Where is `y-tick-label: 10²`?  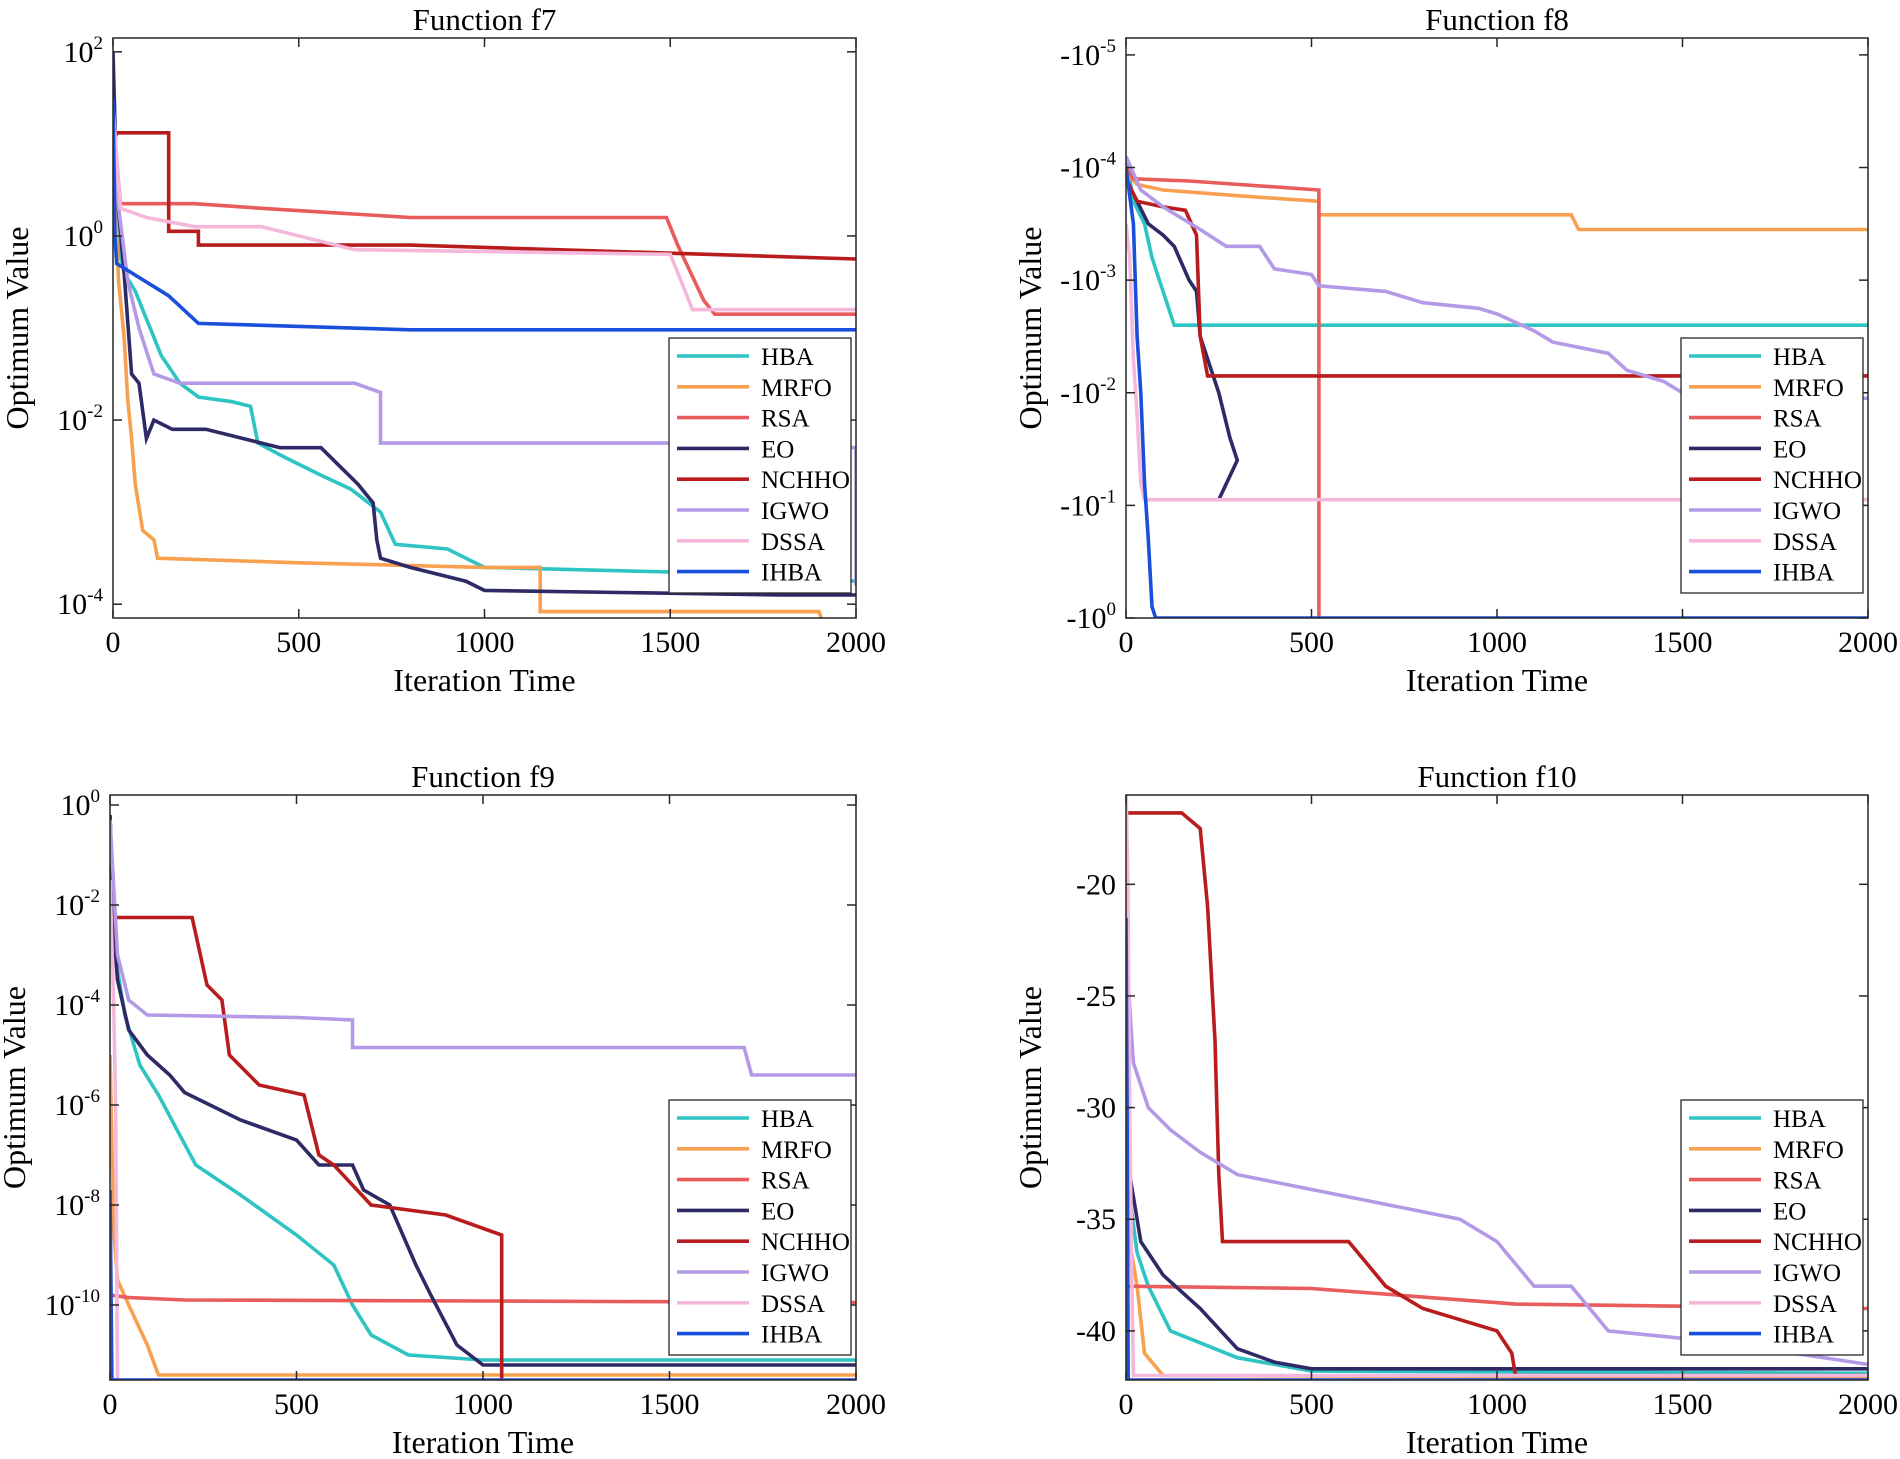
y-tick-label: 10² is located at coordinates (84, 51).